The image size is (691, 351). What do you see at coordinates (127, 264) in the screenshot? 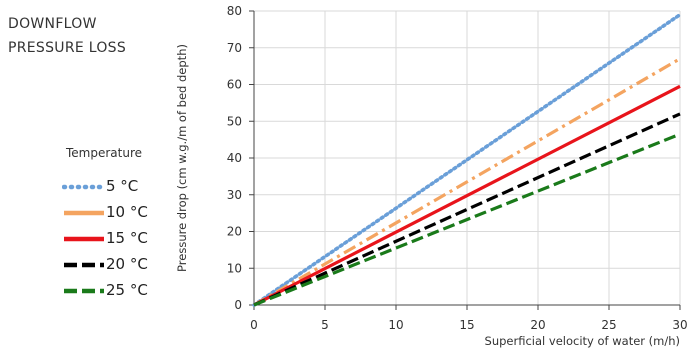
I see `legend-label: 20 °C` at bounding box center [127, 264].